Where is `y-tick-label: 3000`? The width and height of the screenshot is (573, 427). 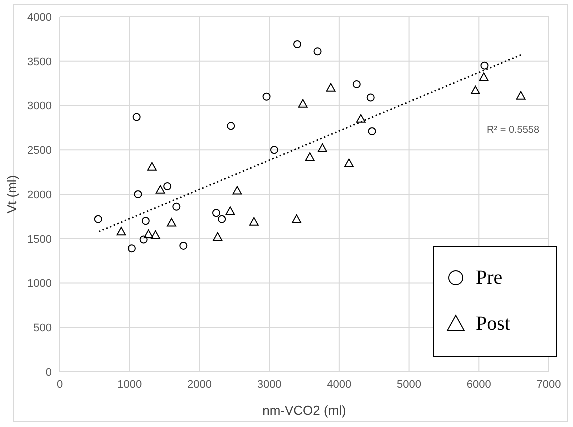
y-tick-label: 3000 is located at coordinates (40, 106).